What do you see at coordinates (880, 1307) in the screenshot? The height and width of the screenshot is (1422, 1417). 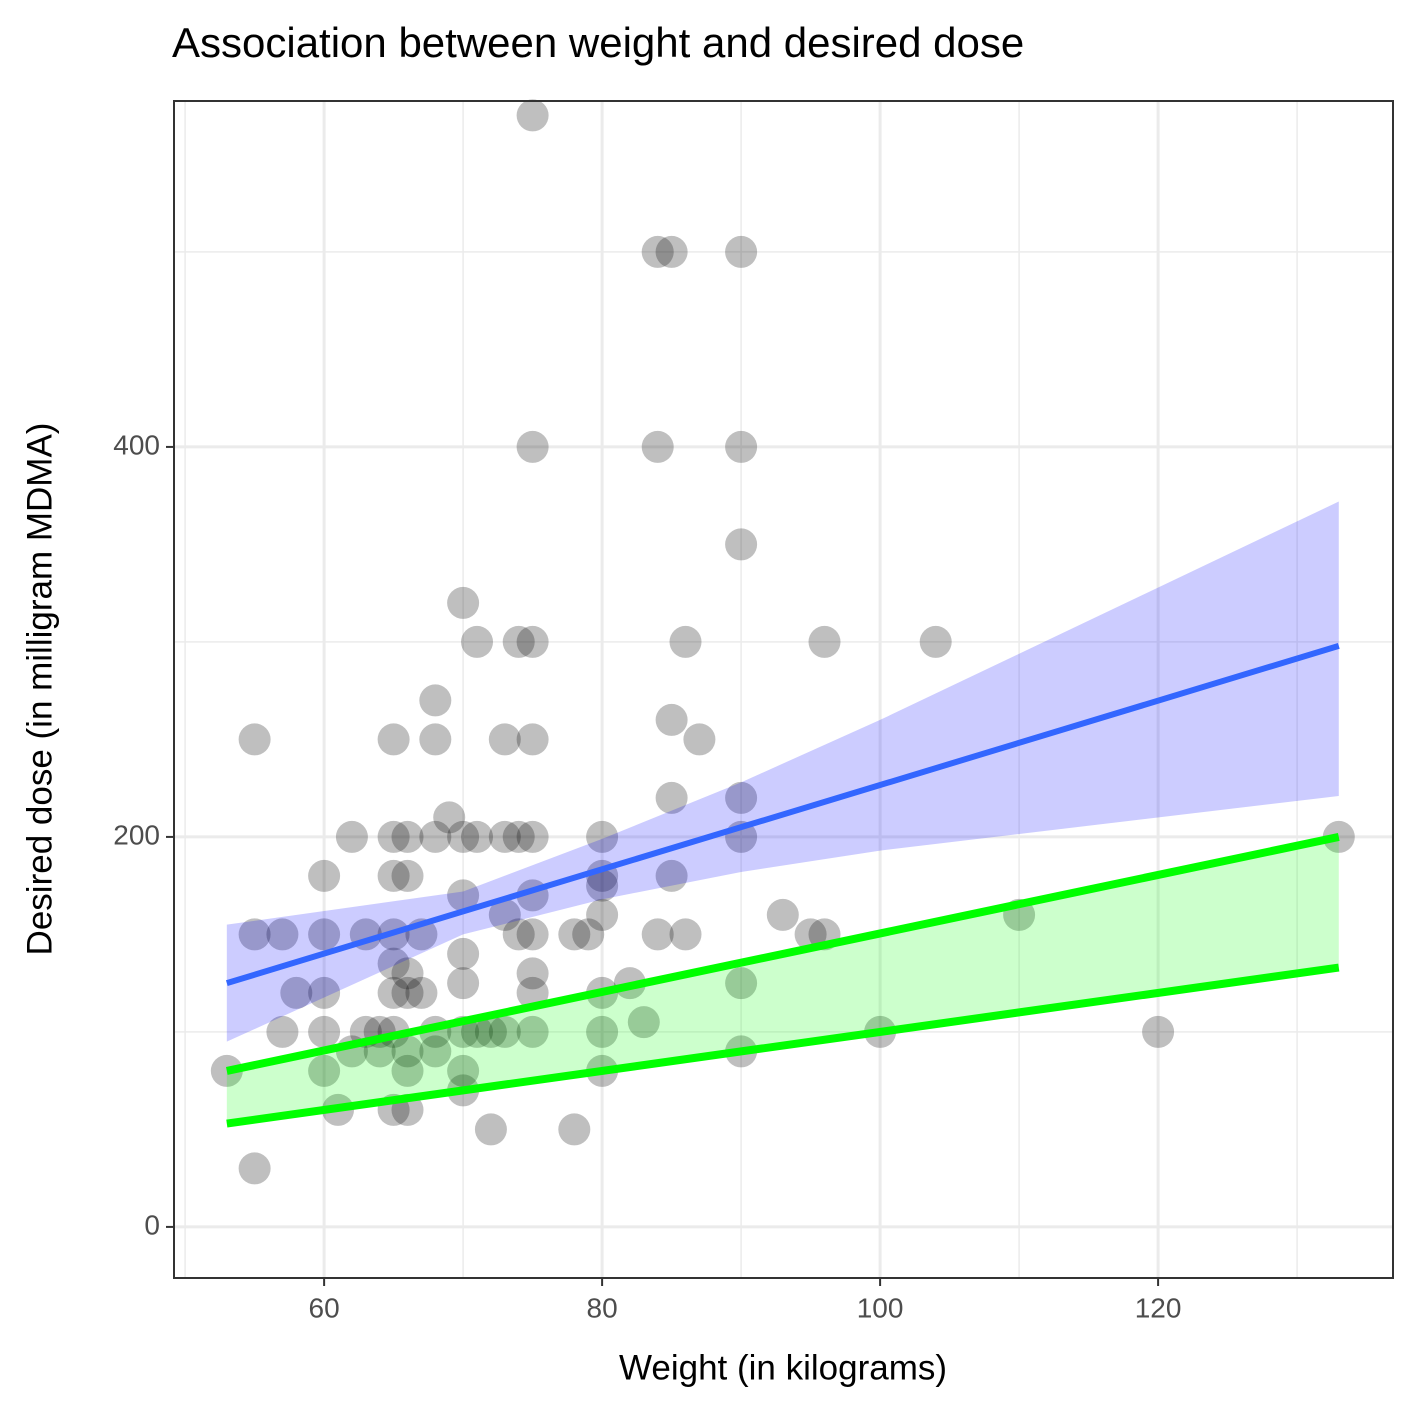 I see `x-tick-label: 100` at bounding box center [880, 1307].